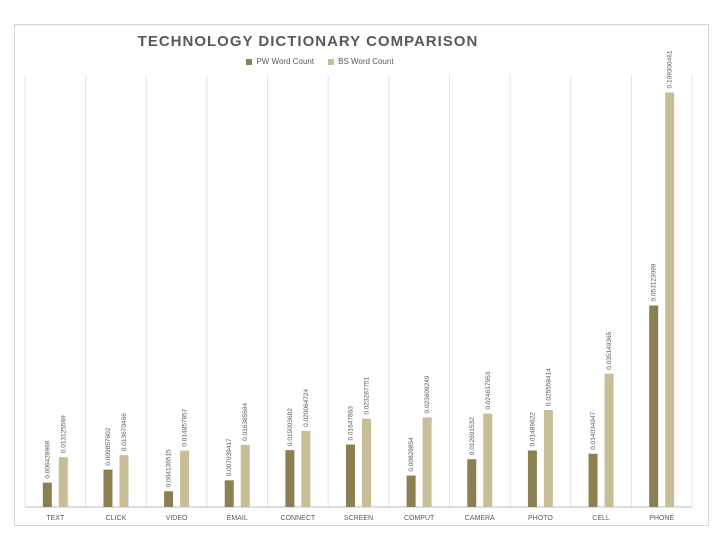 Image resolution: width=720 pixels, height=540 pixels. Describe the element at coordinates (290, 427) in the screenshot. I see `data-label: 0.015003682` at that location.